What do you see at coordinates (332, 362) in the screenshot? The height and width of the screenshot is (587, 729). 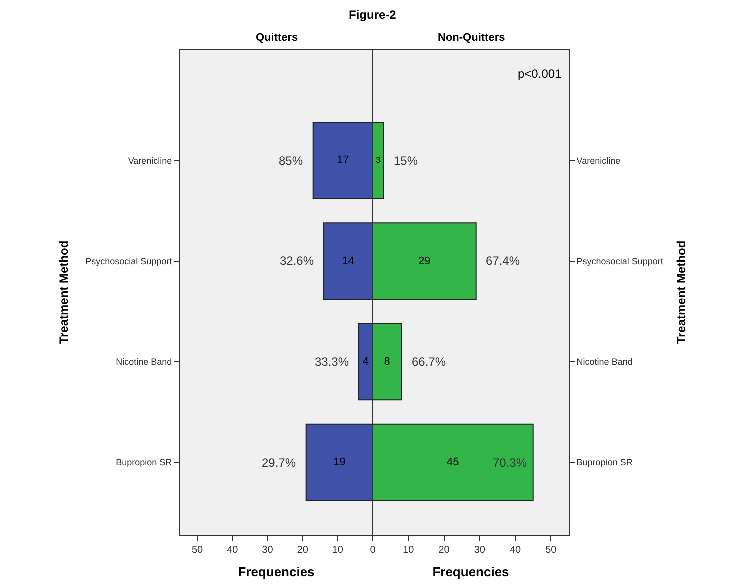 I see `annotation: 33.3%` at bounding box center [332, 362].